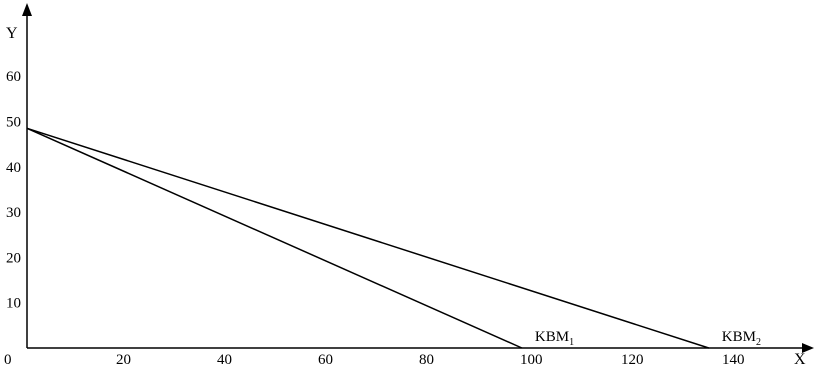  I want to click on y-tick-label: 10, so click(13, 304).